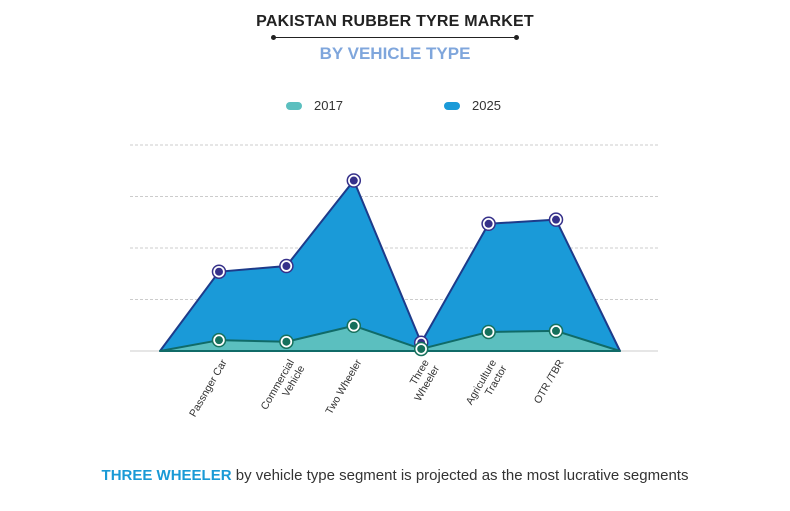 The image size is (790, 511). What do you see at coordinates (487, 385) in the screenshot?
I see `tick-label: AgricultureTractor` at bounding box center [487, 385].